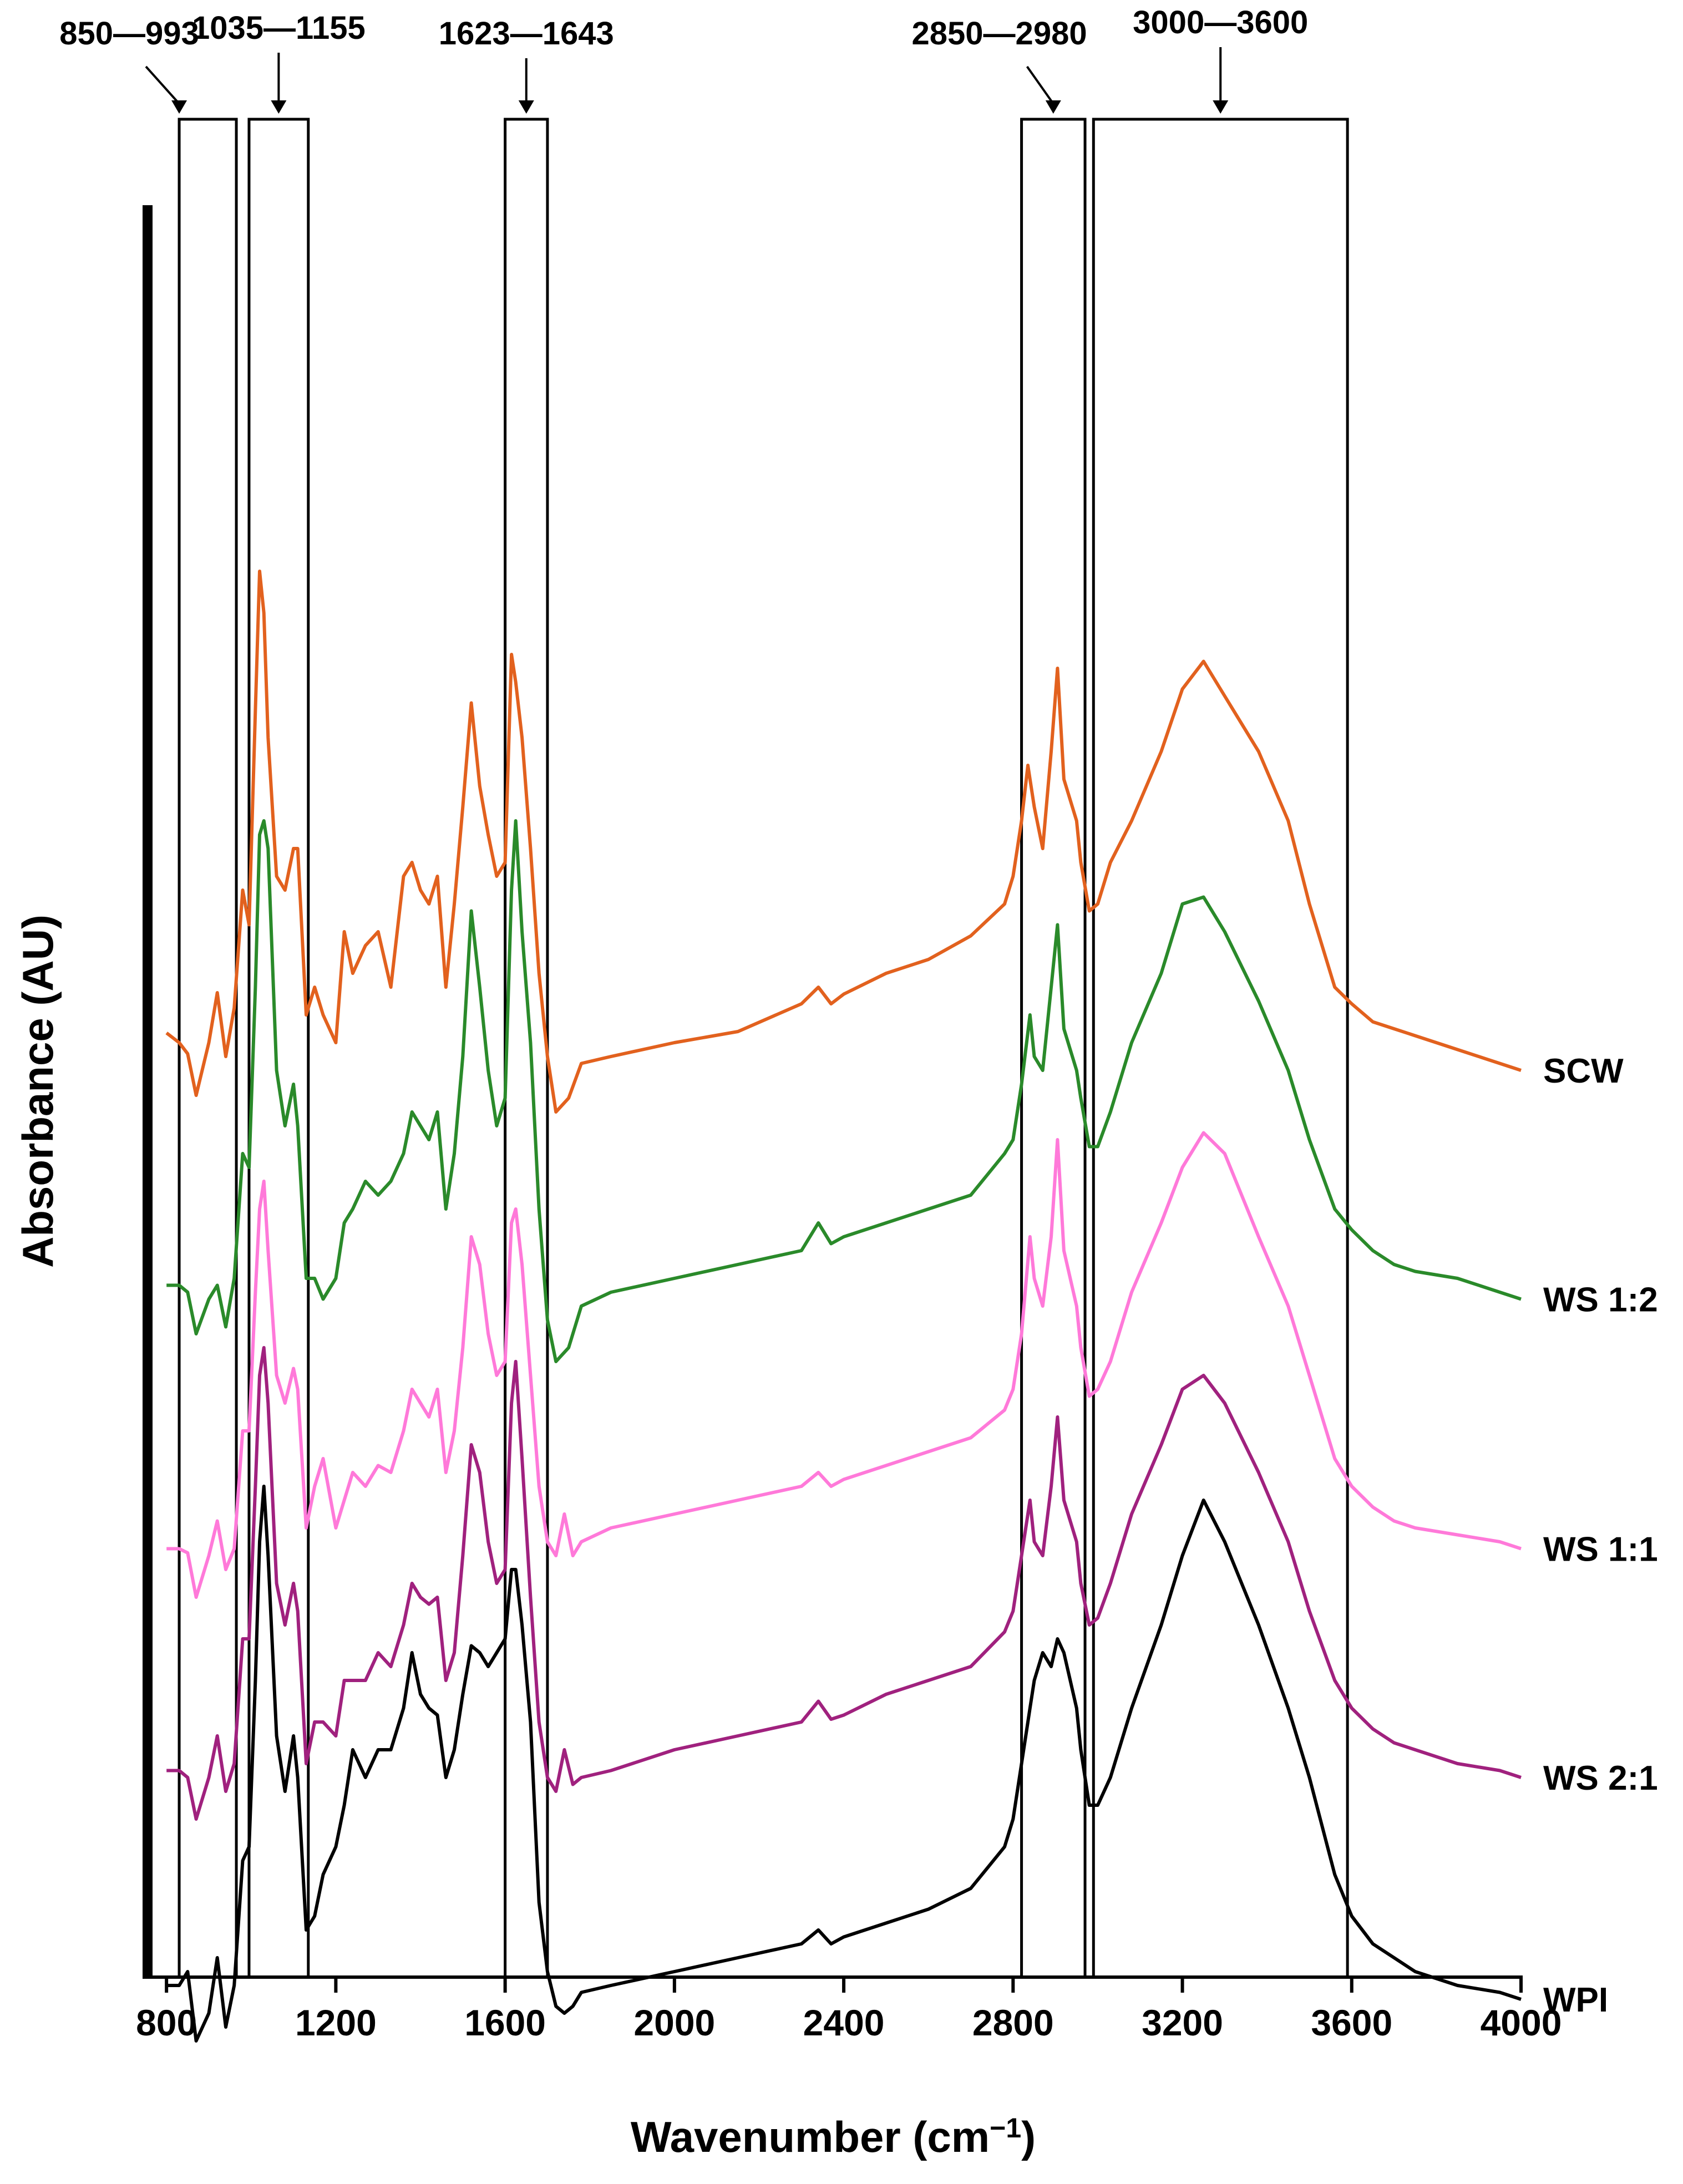  Describe the element at coordinates (834, 2136) in the screenshot. I see `x-axis-title: Wavenumber (cm−1)` at that location.